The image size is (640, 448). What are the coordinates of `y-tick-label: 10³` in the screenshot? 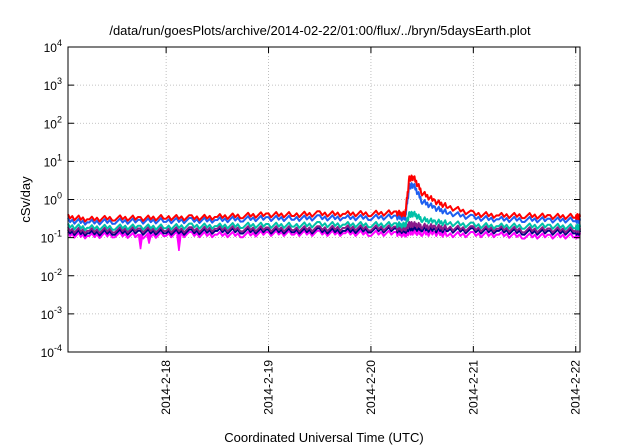 It's located at (53, 84).